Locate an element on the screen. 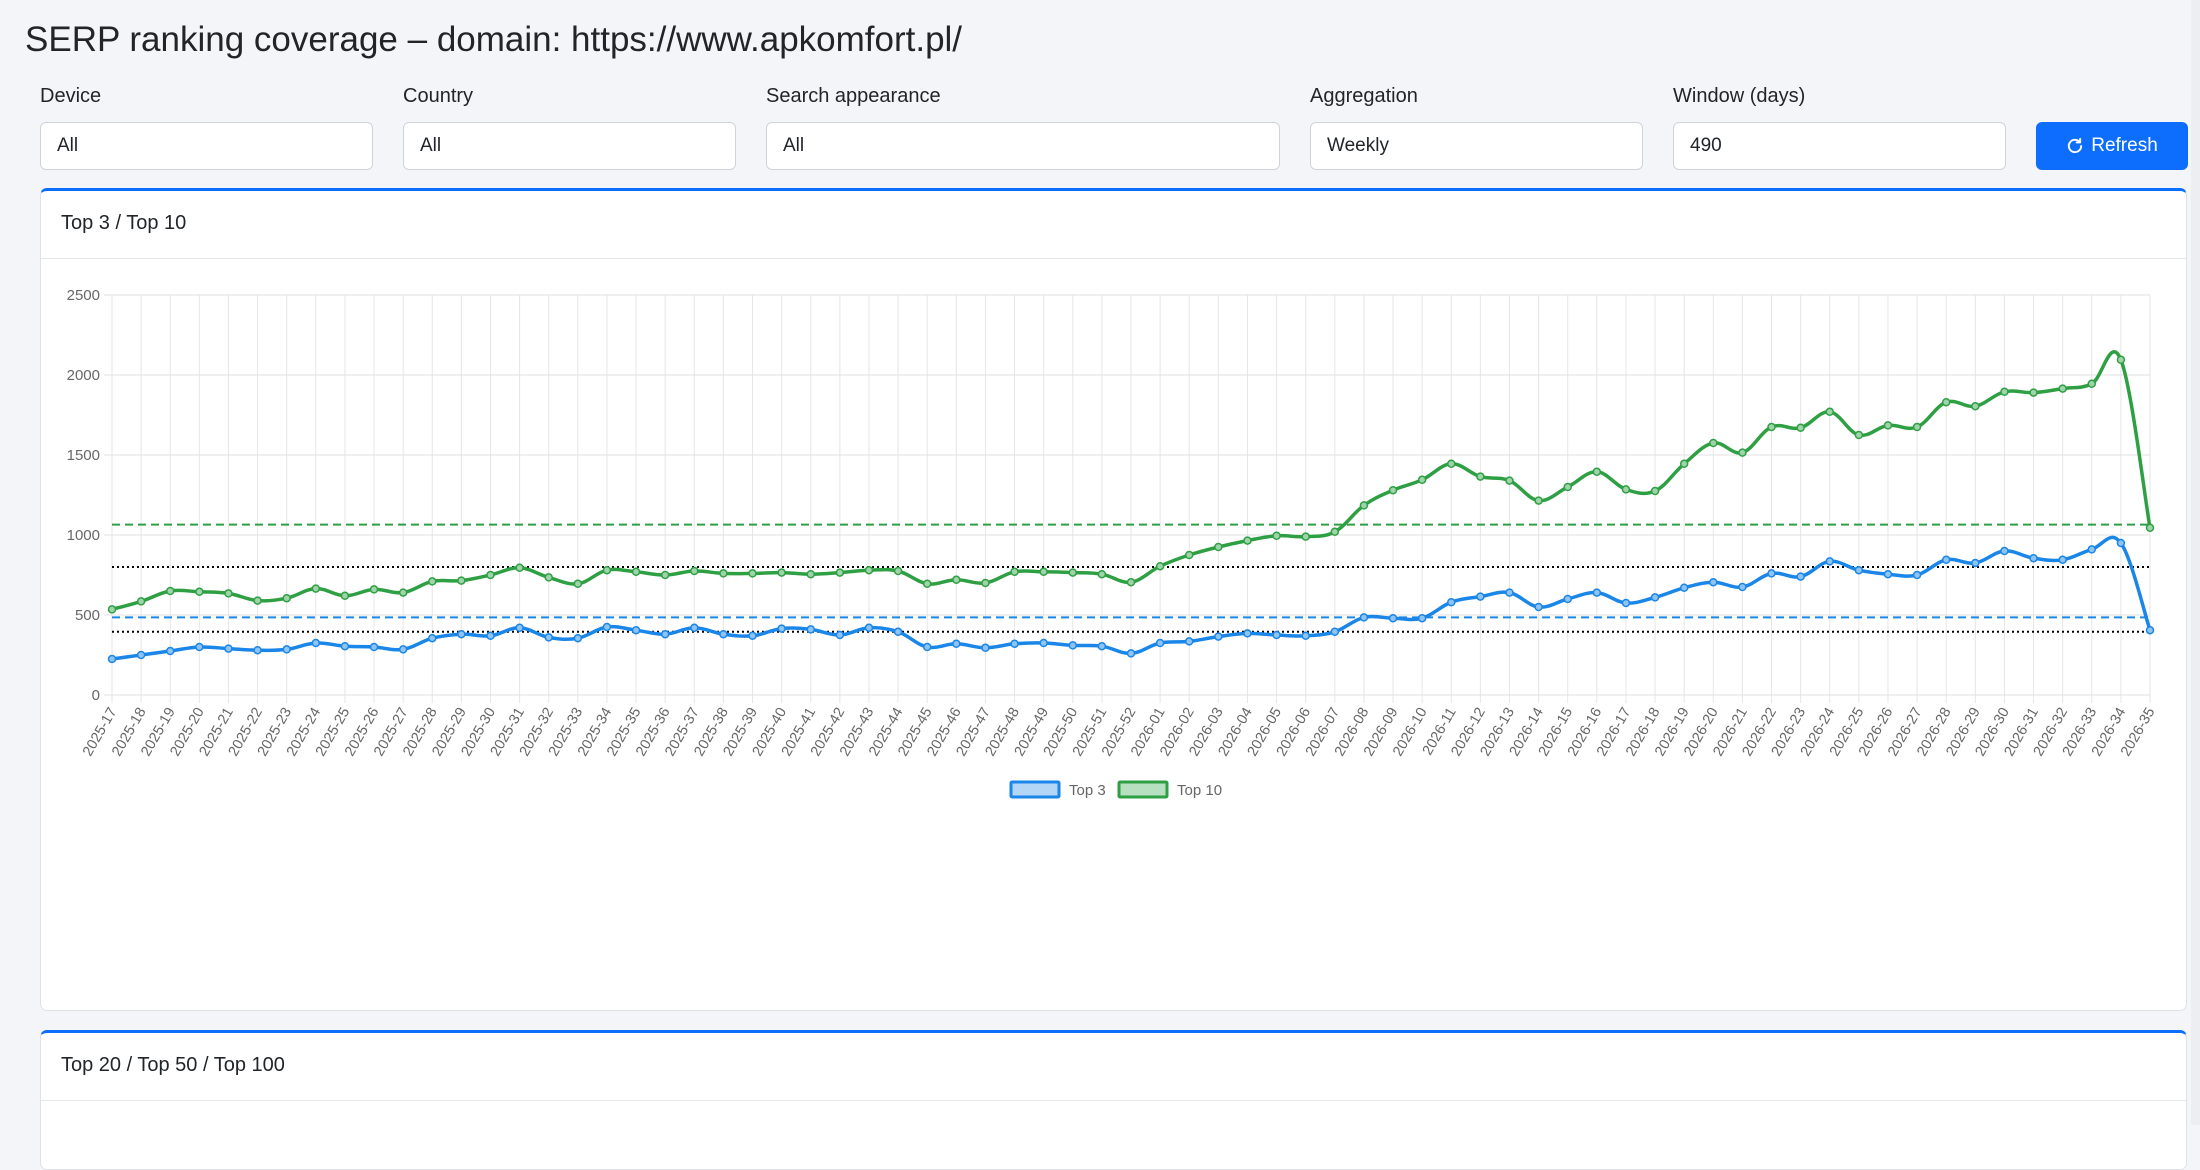 The image size is (2200, 1170). legend-label: Top 10 is located at coordinates (1199, 790).